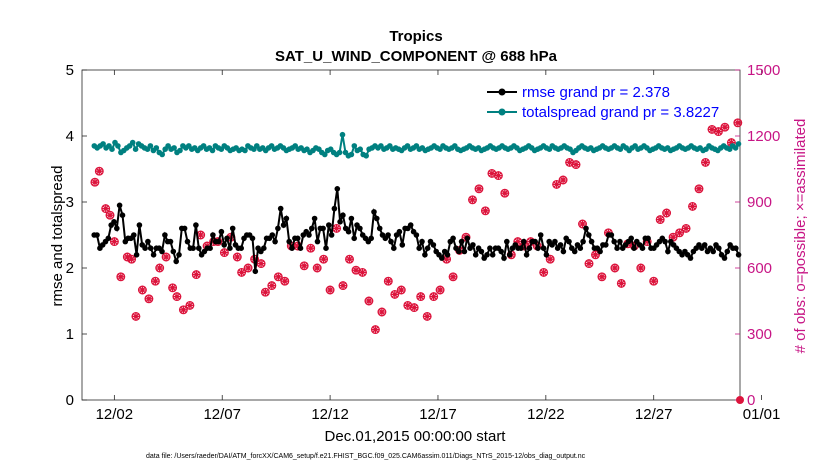  What do you see at coordinates (762, 414) in the screenshot?
I see `x-tick-label: 01/01` at bounding box center [762, 414].